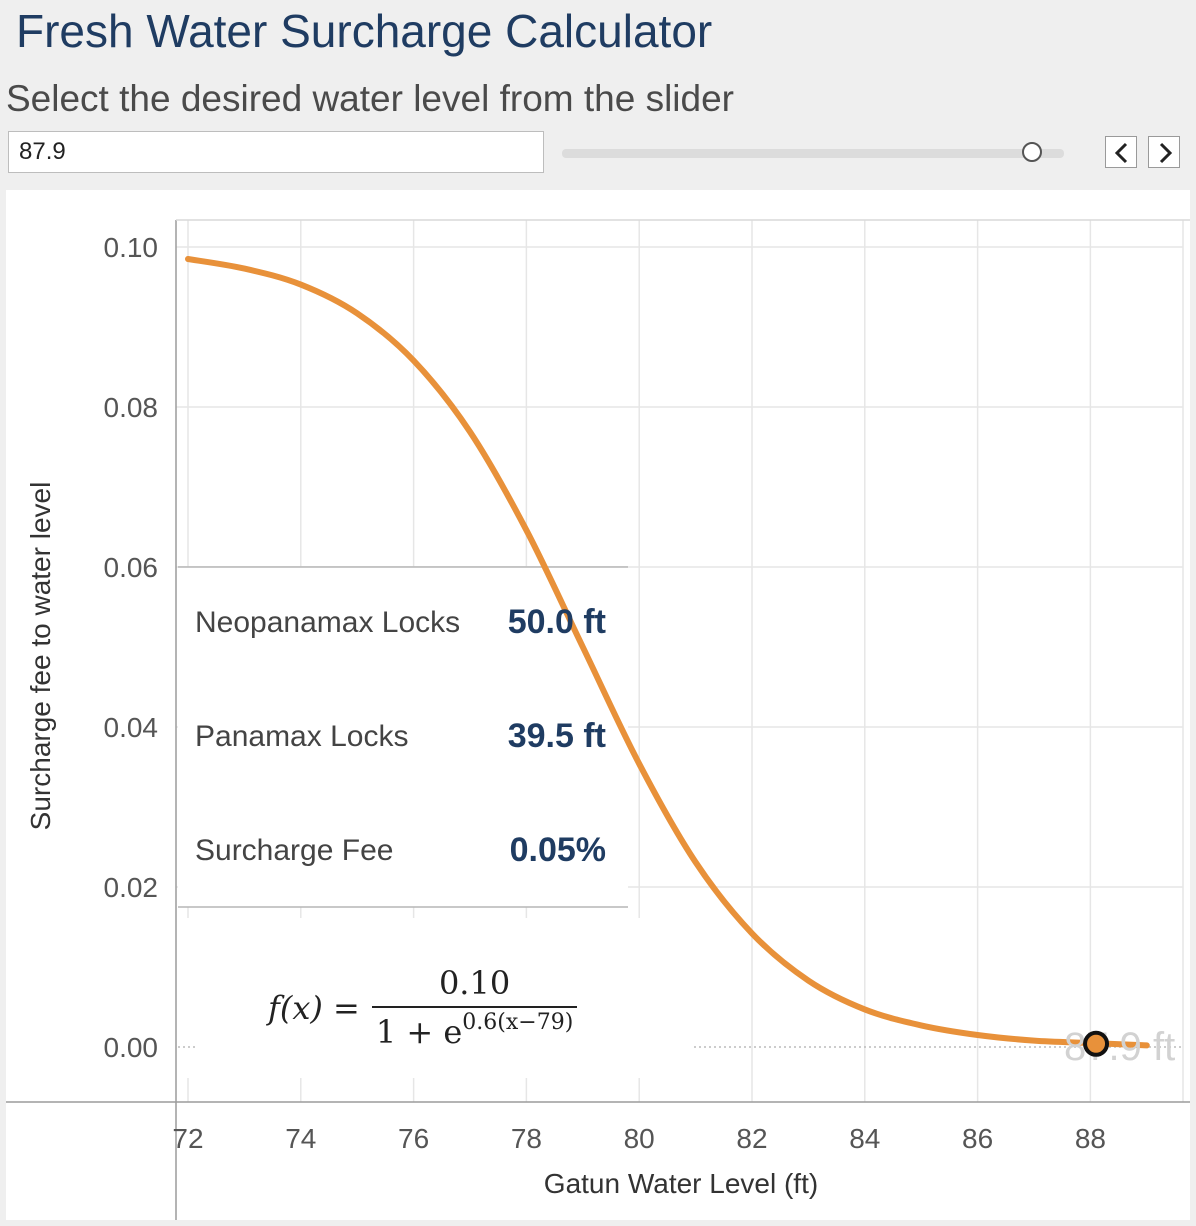 The height and width of the screenshot is (1226, 1196). What do you see at coordinates (131, 727) in the screenshot?
I see `y-tick-label: 0.04` at bounding box center [131, 727].